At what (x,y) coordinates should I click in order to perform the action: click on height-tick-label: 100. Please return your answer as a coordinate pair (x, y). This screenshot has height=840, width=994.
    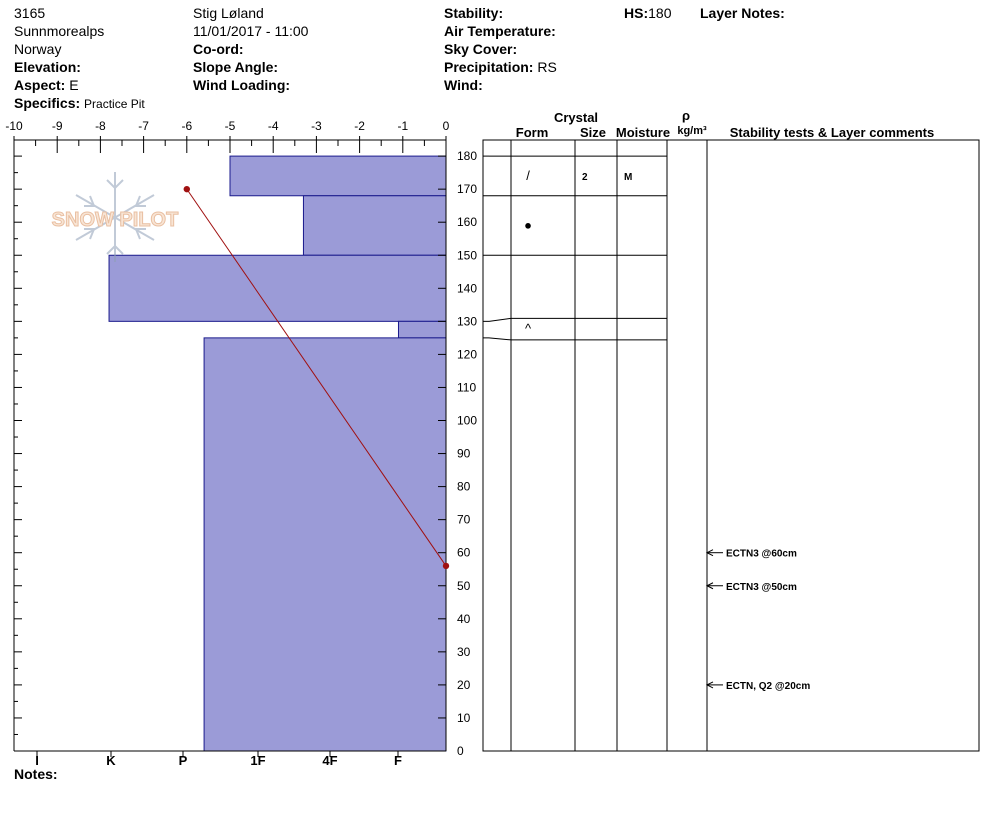
    Looking at the image, I should click on (467, 421).